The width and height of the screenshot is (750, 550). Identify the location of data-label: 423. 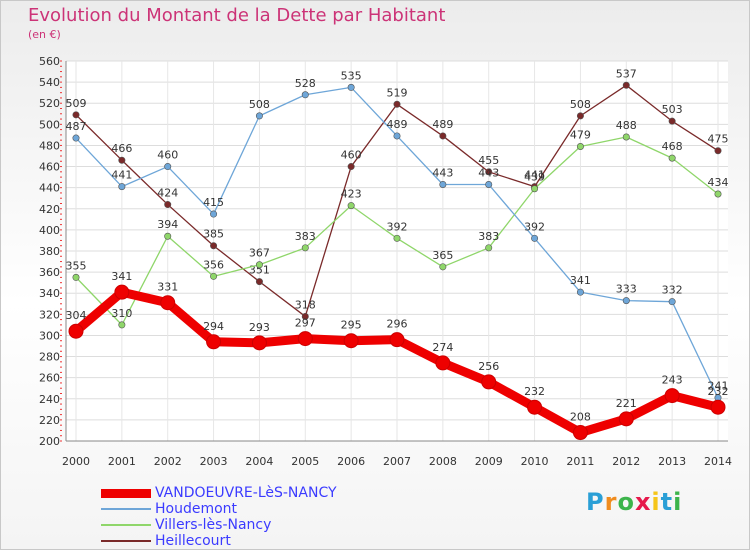
(351, 194).